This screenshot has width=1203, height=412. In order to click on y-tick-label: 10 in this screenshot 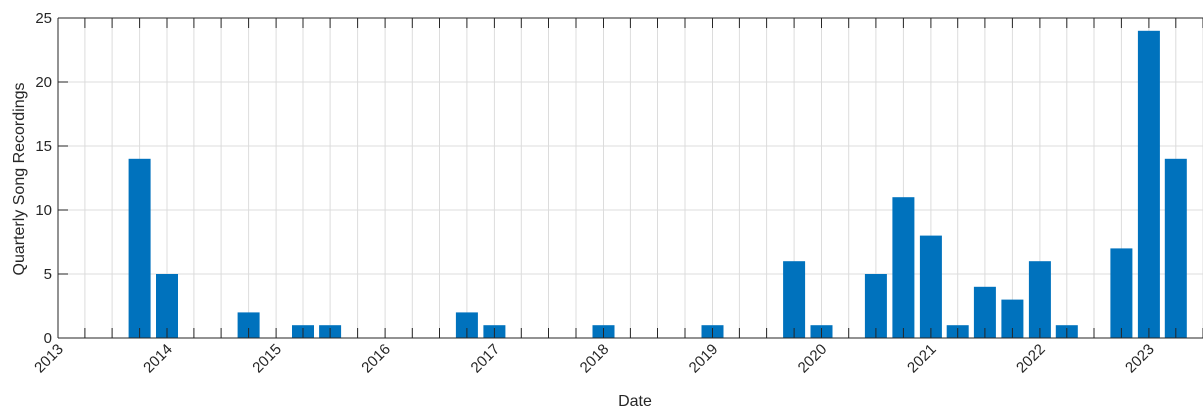, I will do `click(43, 210)`.